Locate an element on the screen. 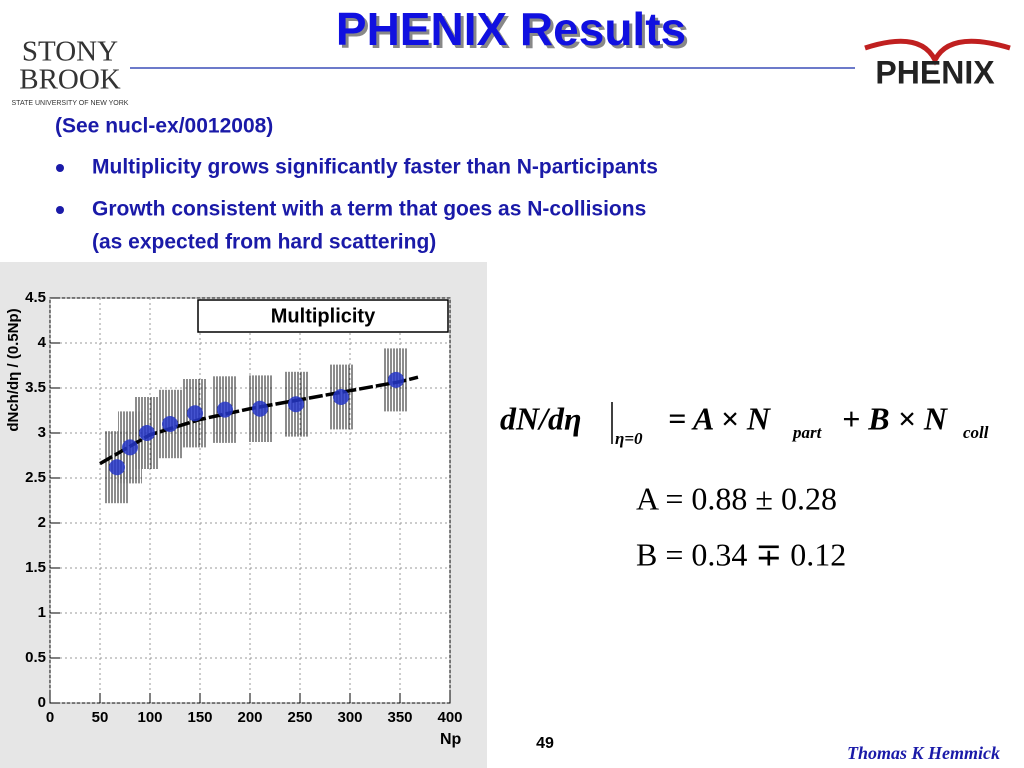 This screenshot has height=768, width=1024. logo-text: STATE UNIVERSITY OF NEW YORK is located at coordinates (70, 103).